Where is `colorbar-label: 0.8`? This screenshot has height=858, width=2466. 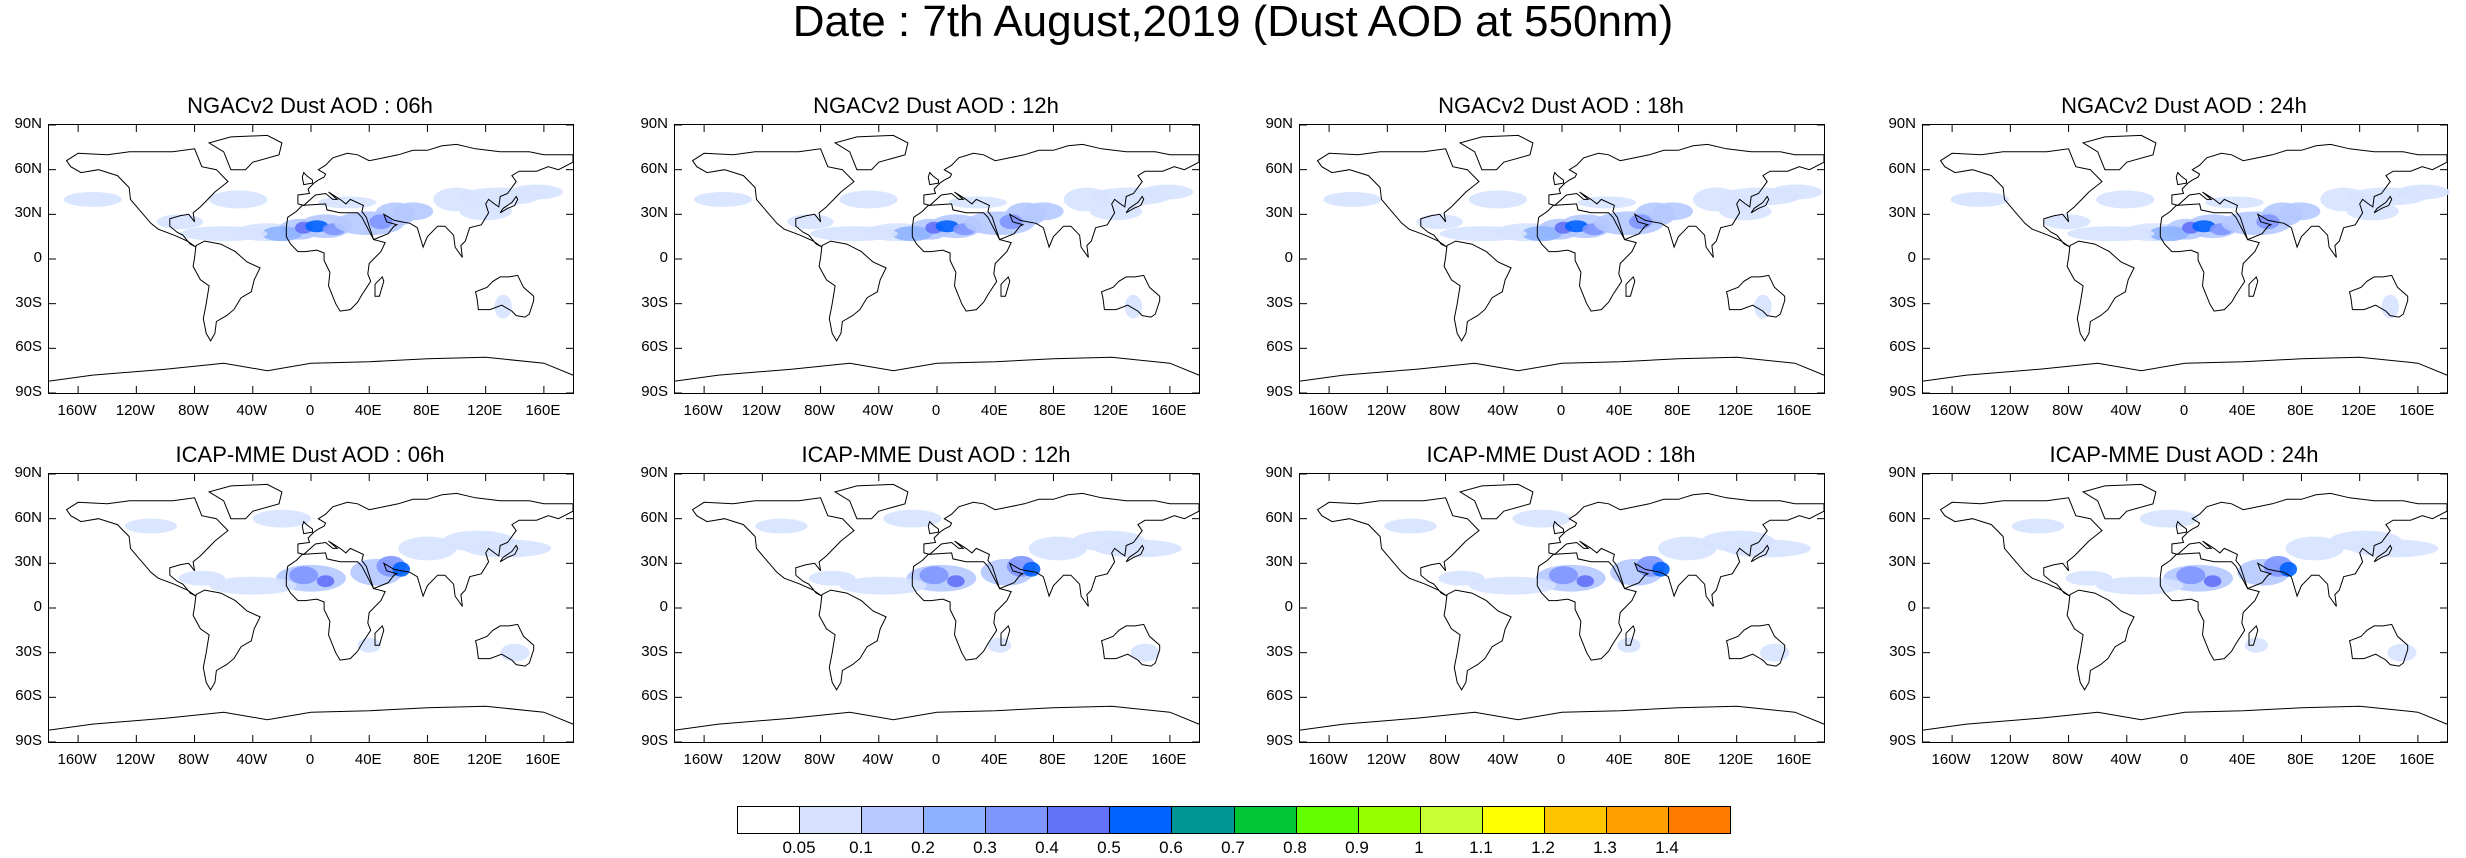 colorbar-label: 0.8 is located at coordinates (1295, 847).